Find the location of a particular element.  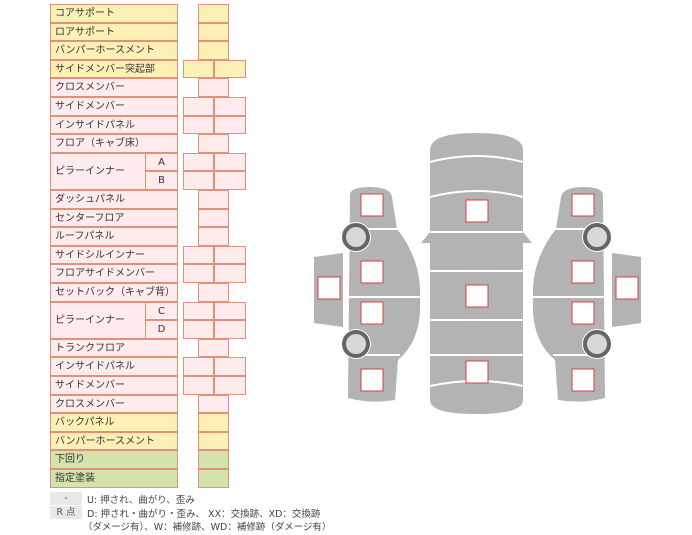

row-label: サイドメンバー突起部 is located at coordinates (114, 69).